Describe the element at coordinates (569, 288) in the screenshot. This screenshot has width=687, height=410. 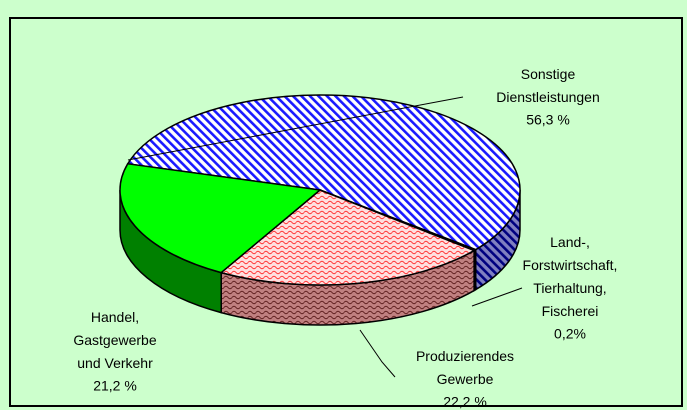
I see `label-line: Tierhaltung,` at that location.